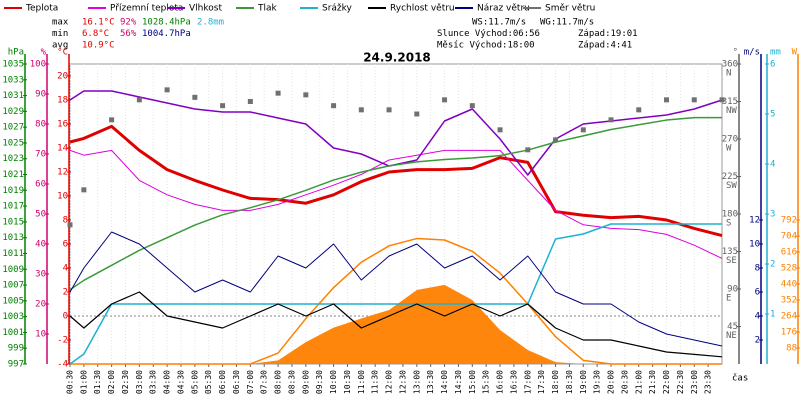 This screenshot has height=400, width=800. What do you see at coordinates (728, 74) in the screenshot?
I see `y-tick-label: N` at bounding box center [728, 74].